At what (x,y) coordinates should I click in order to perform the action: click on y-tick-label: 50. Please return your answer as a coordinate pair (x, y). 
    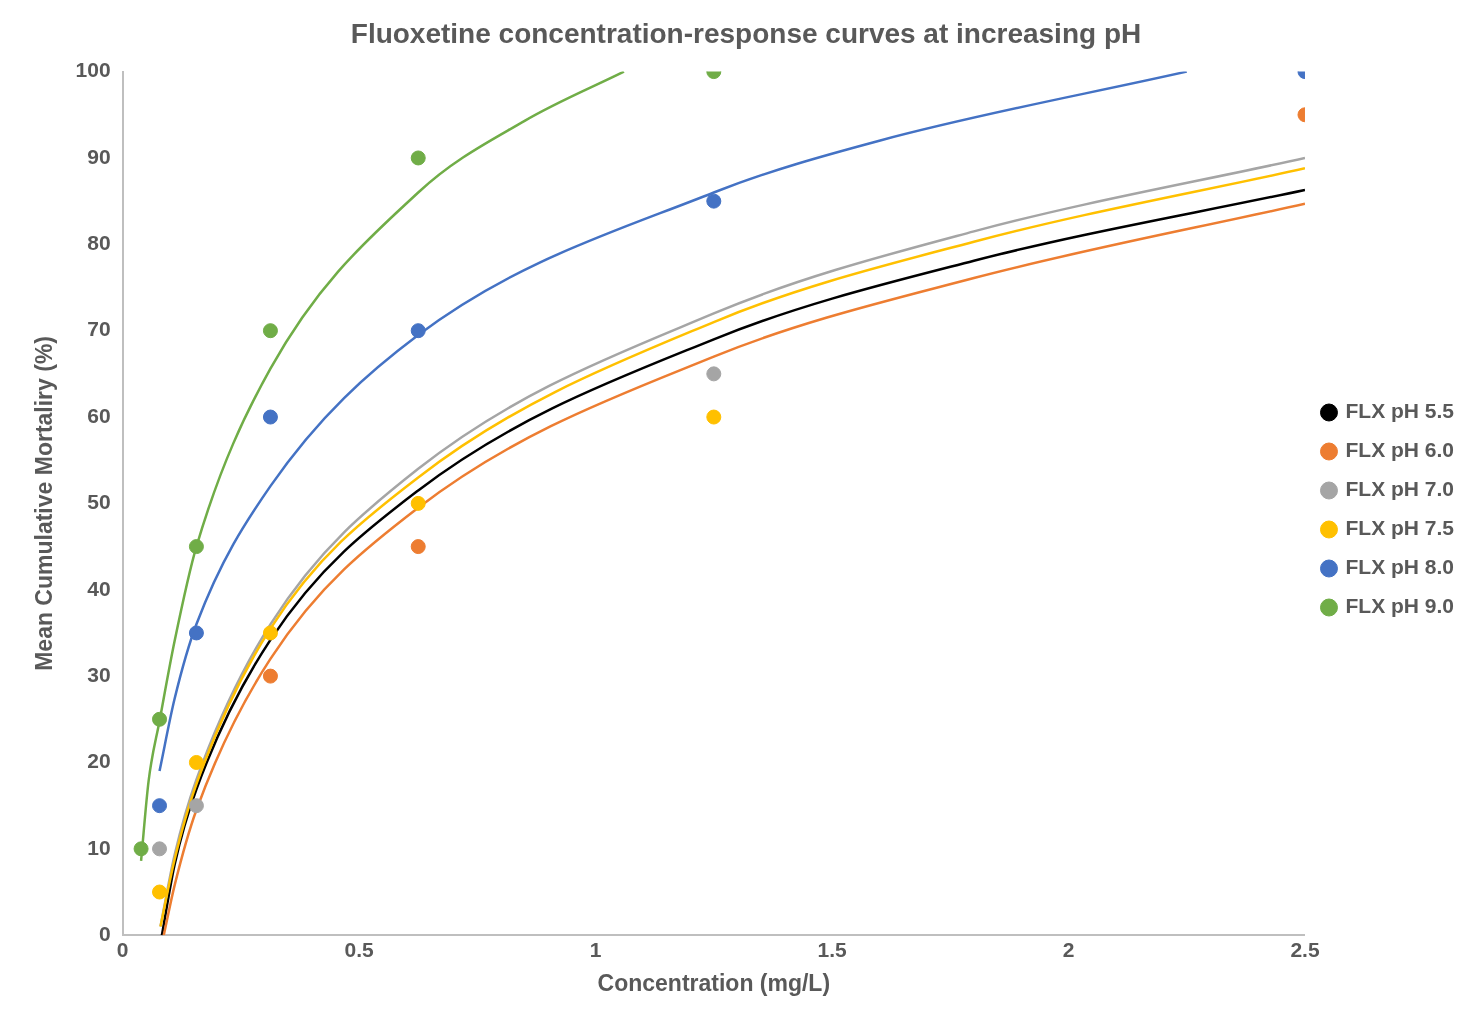
    Looking at the image, I should click on (99, 502).